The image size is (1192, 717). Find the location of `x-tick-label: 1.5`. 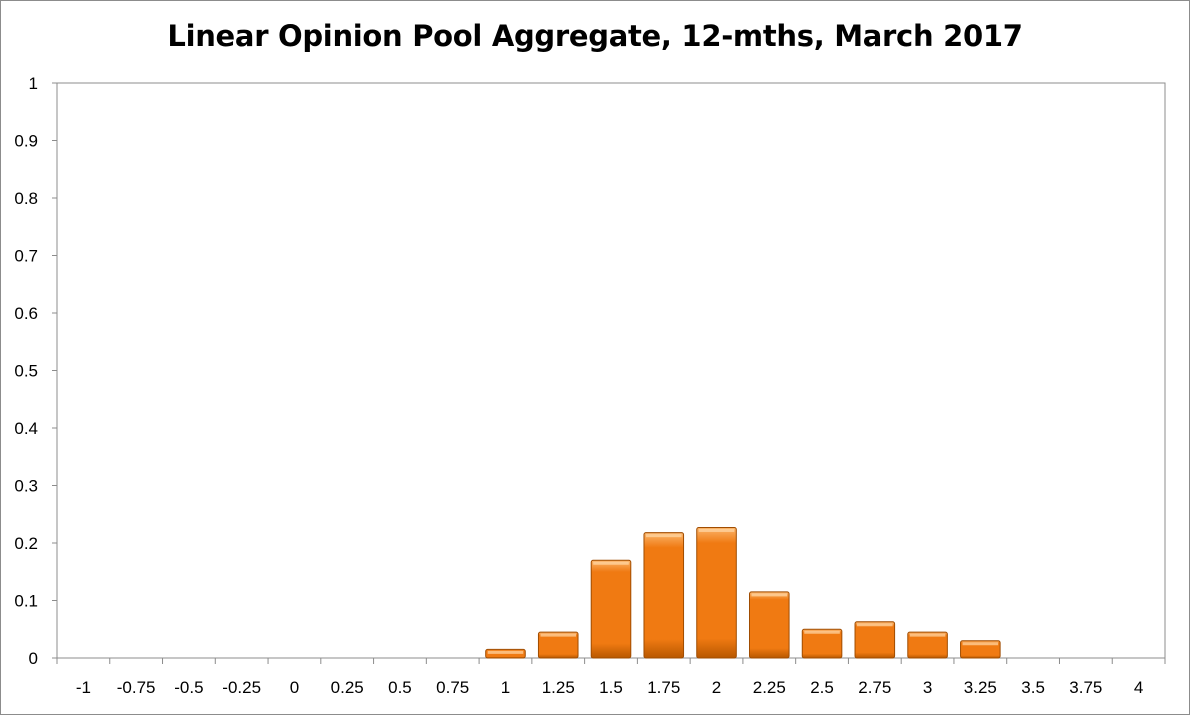

x-tick-label: 1.5 is located at coordinates (611, 687).